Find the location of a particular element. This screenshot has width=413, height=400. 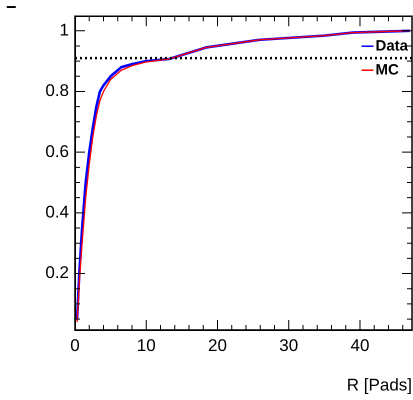

y-axis-title: − is located at coordinates (11, 8).